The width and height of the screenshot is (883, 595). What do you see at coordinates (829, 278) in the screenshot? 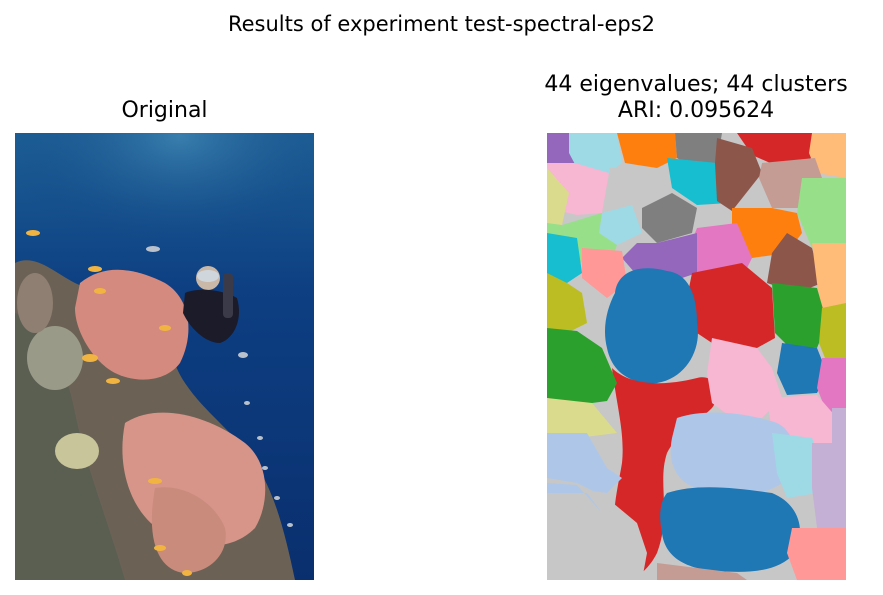
I see `segment-lightorange-right` at bounding box center [829, 278].